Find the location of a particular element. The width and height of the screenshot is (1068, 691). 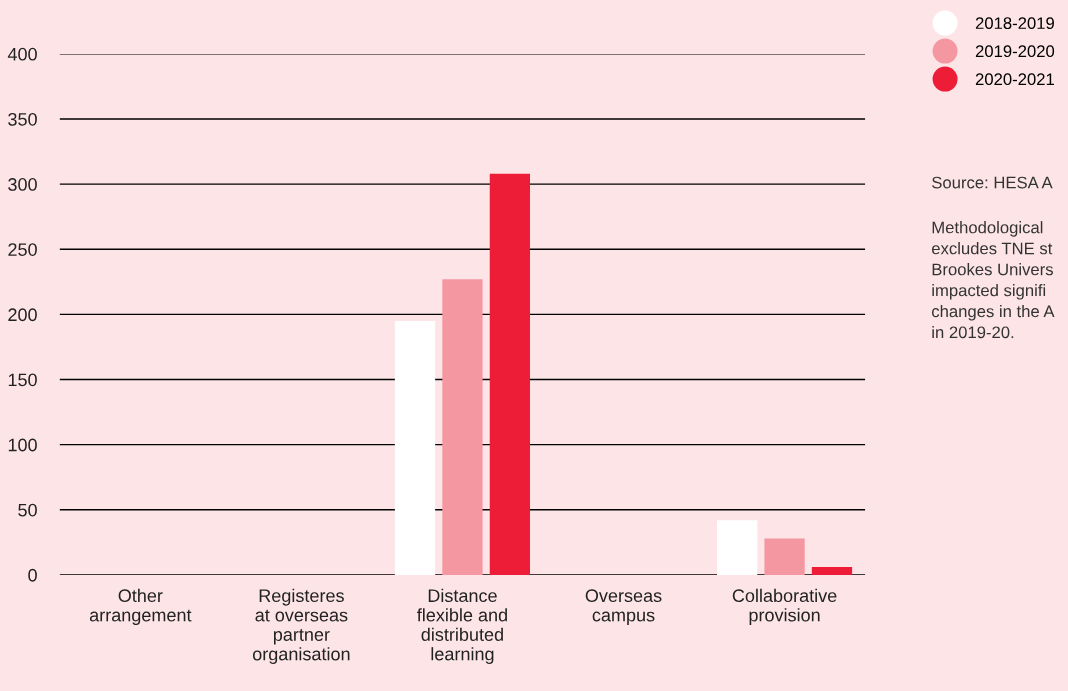

legend-label: 2018-2019 is located at coordinates (1014, 23).